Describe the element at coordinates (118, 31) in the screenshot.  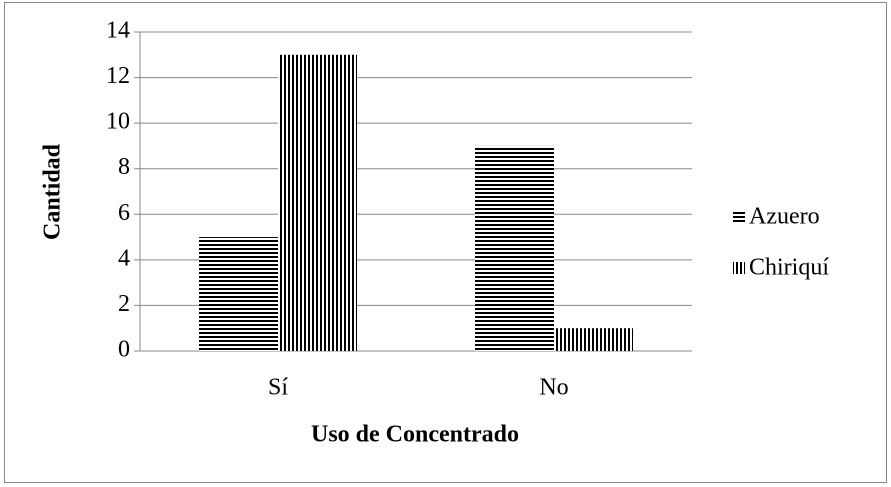
I see `y-tick-label: 14` at that location.